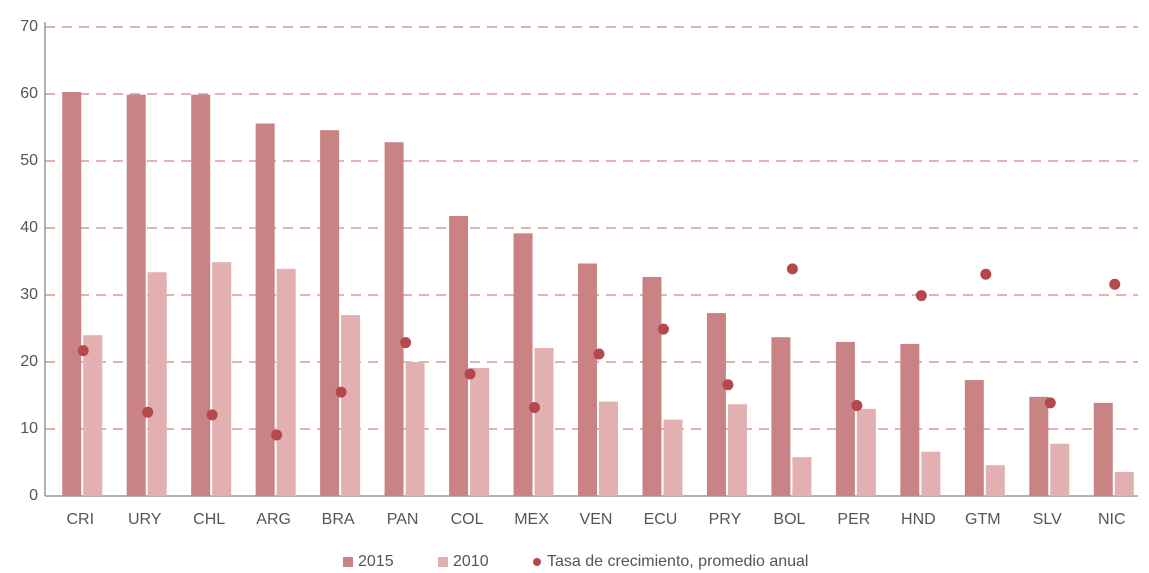  Describe the element at coordinates (467, 519) in the screenshot. I see `x-tick-label: COL` at that location.